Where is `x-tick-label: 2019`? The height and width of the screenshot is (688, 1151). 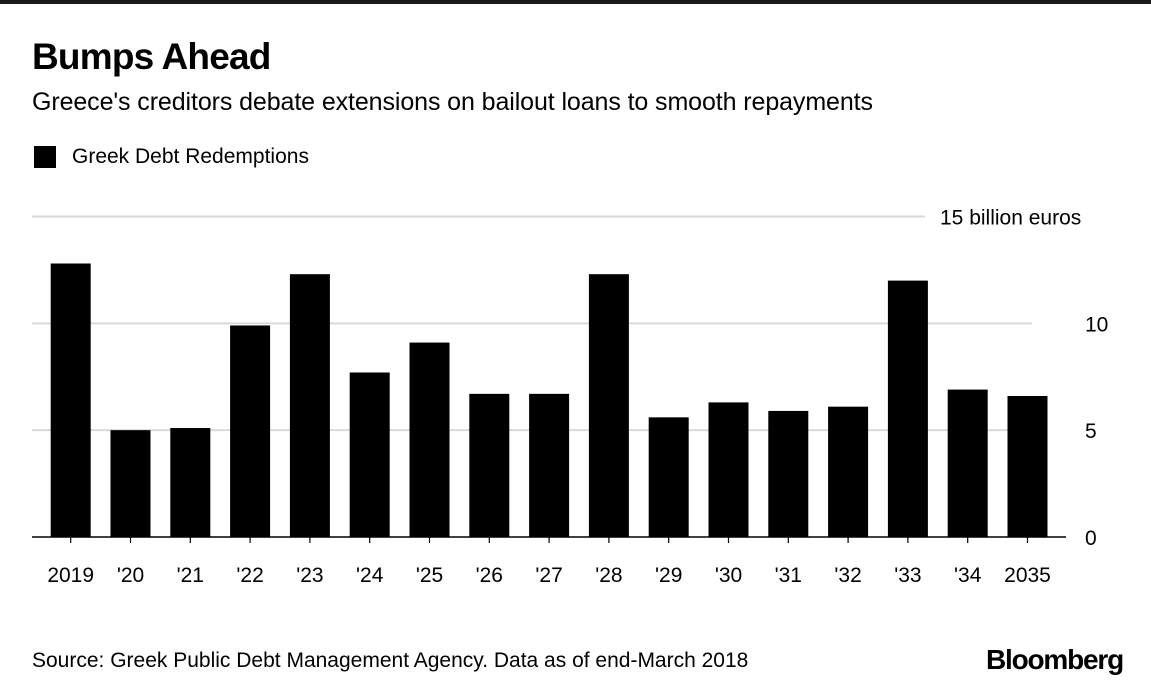
x-tick-label: 2019 is located at coordinates (70, 575).